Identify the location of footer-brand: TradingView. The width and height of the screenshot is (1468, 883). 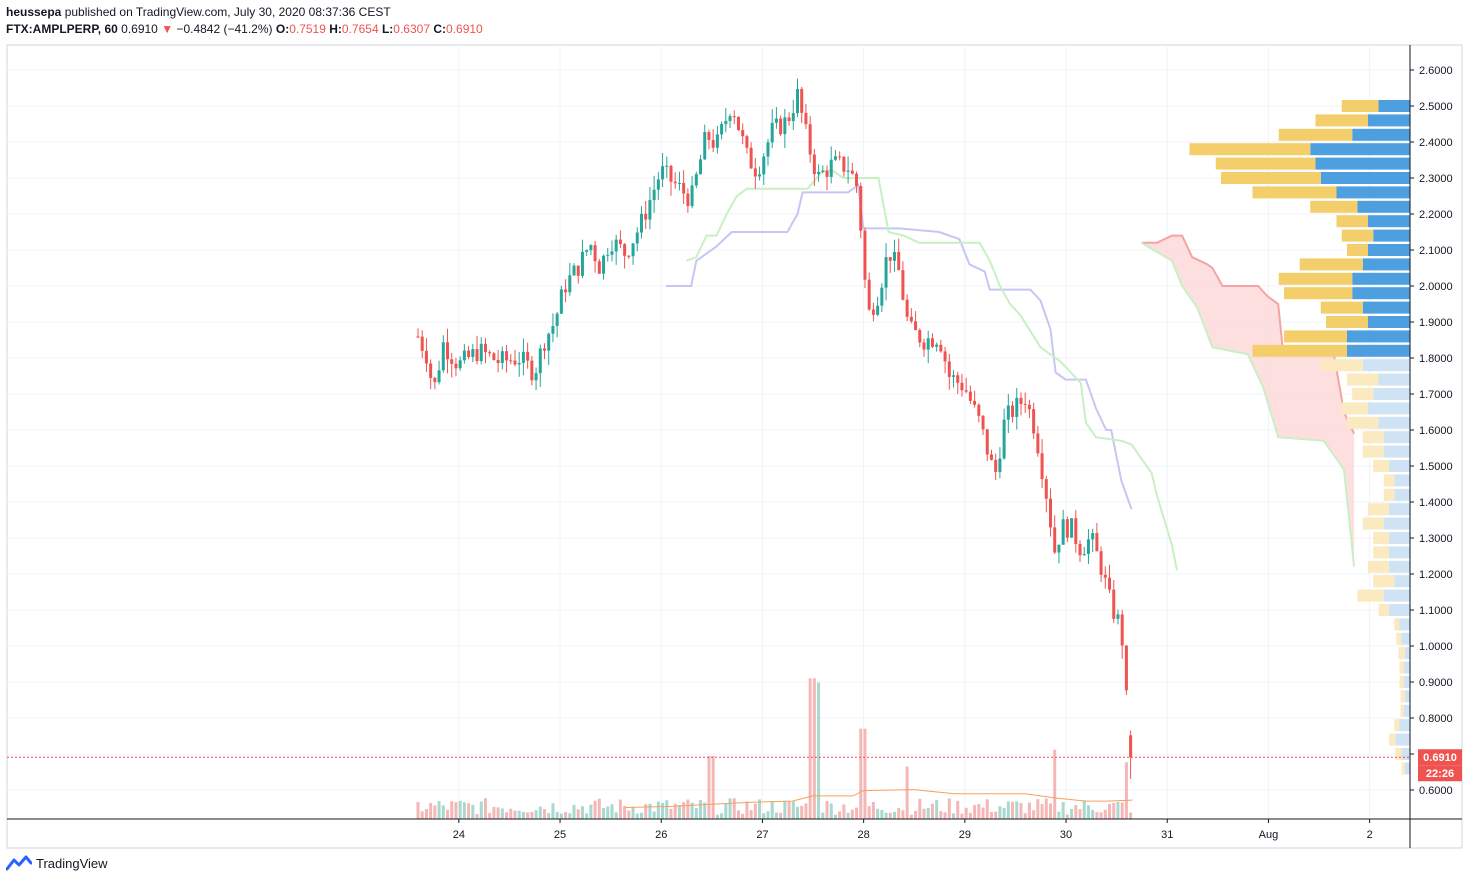
(57, 863).